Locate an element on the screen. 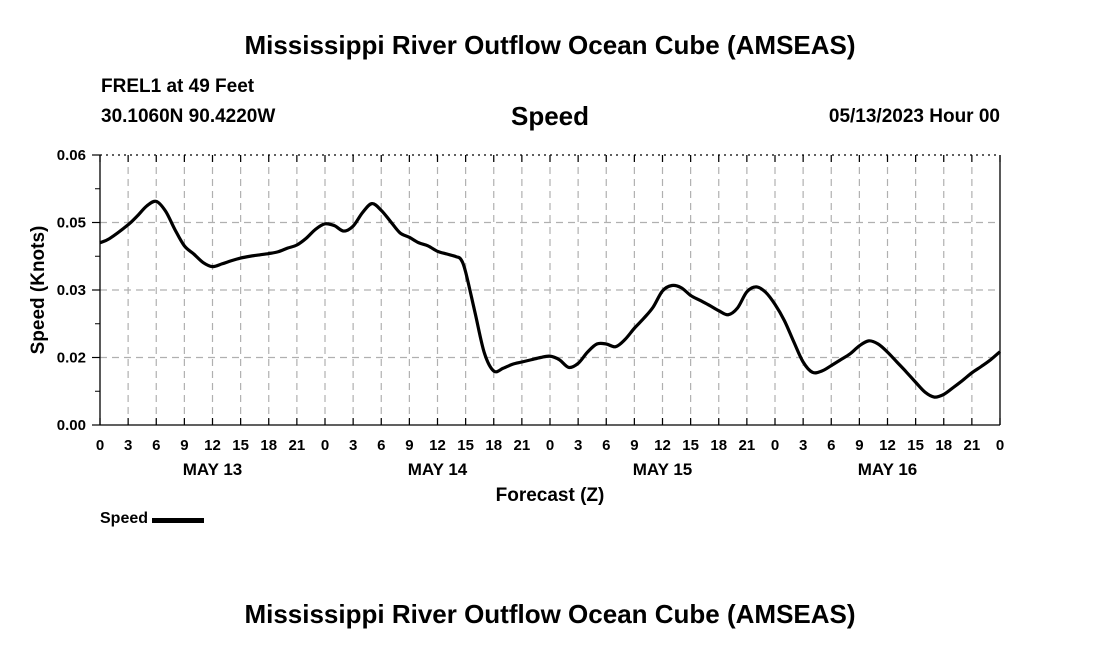  y-tick-label: 0.05 is located at coordinates (71, 223).